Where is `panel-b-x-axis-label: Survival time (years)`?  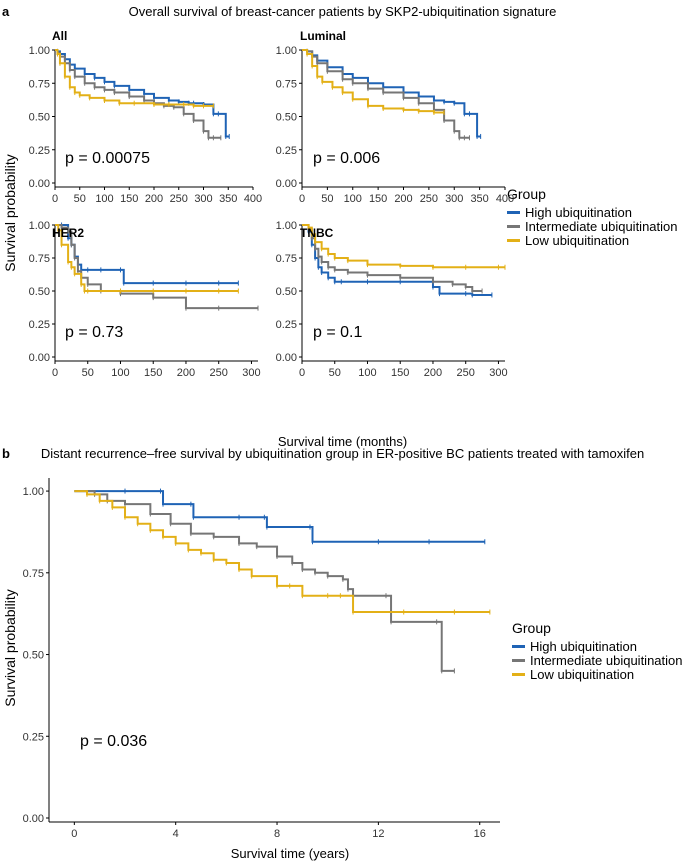
panel-b-x-axis-label: Survival time (years) is located at coordinates (290, 853).